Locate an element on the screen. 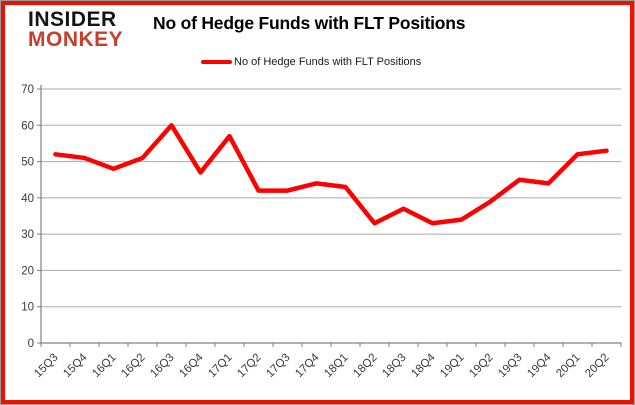  svg-text: 17Q3 is located at coordinates (278, 366).